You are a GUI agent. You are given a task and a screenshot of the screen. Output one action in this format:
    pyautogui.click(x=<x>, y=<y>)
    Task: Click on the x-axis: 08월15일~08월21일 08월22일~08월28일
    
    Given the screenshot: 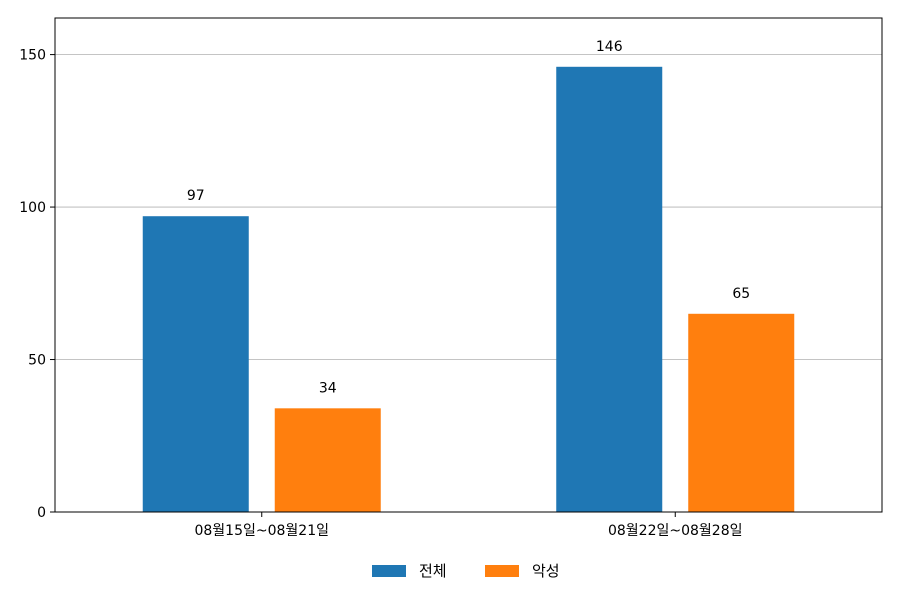 What is the action you would take?
    pyautogui.click(x=468, y=525)
    